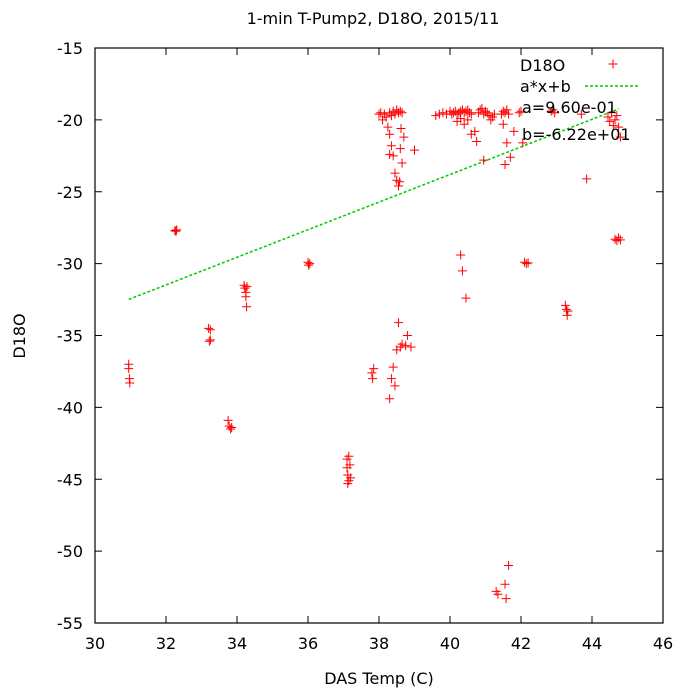 This screenshot has width=690, height=698. I want to click on legend-marker-d18o, so click(613, 64).